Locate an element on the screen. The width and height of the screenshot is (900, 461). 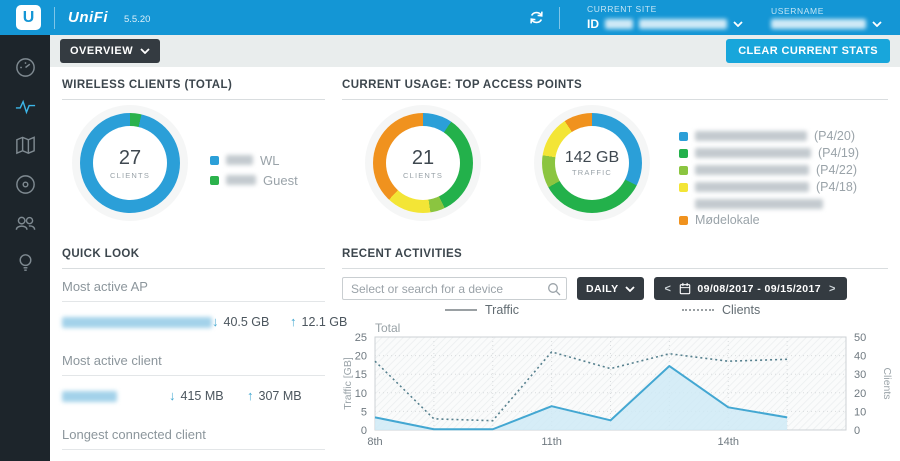
map-icon is located at coordinates (25, 144).